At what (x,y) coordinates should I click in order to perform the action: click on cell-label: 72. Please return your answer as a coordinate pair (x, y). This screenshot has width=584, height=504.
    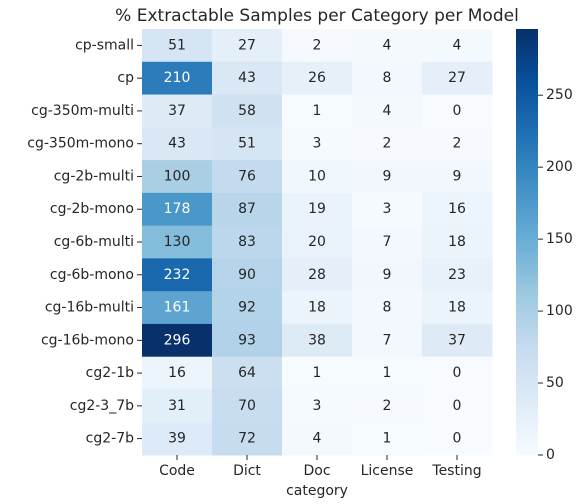
    Looking at the image, I should click on (247, 439).